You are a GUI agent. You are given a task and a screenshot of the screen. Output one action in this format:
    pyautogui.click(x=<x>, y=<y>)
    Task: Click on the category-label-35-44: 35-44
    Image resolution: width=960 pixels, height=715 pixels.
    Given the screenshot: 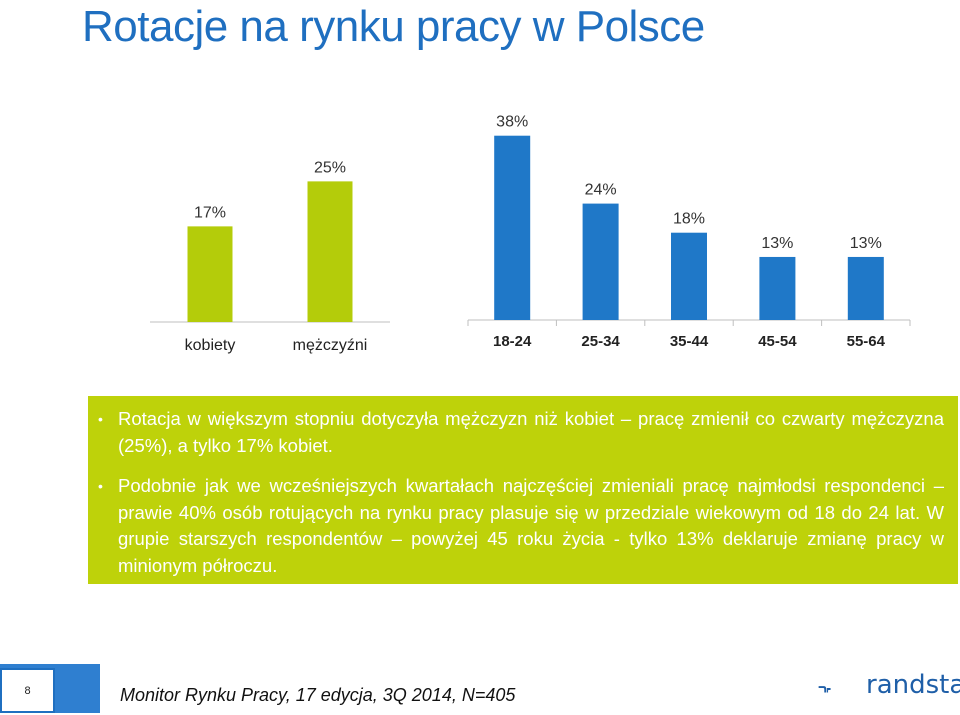 What is the action you would take?
    pyautogui.click(x=689, y=341)
    